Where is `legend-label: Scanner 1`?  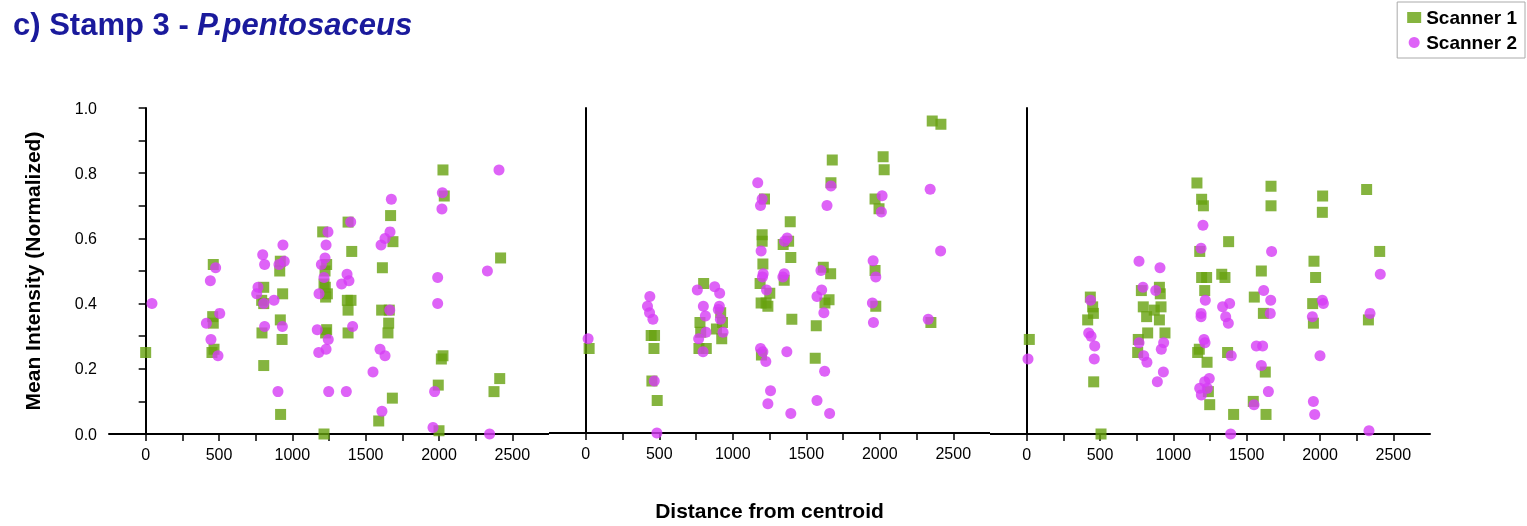
legend-label: Scanner 1 is located at coordinates (1472, 17).